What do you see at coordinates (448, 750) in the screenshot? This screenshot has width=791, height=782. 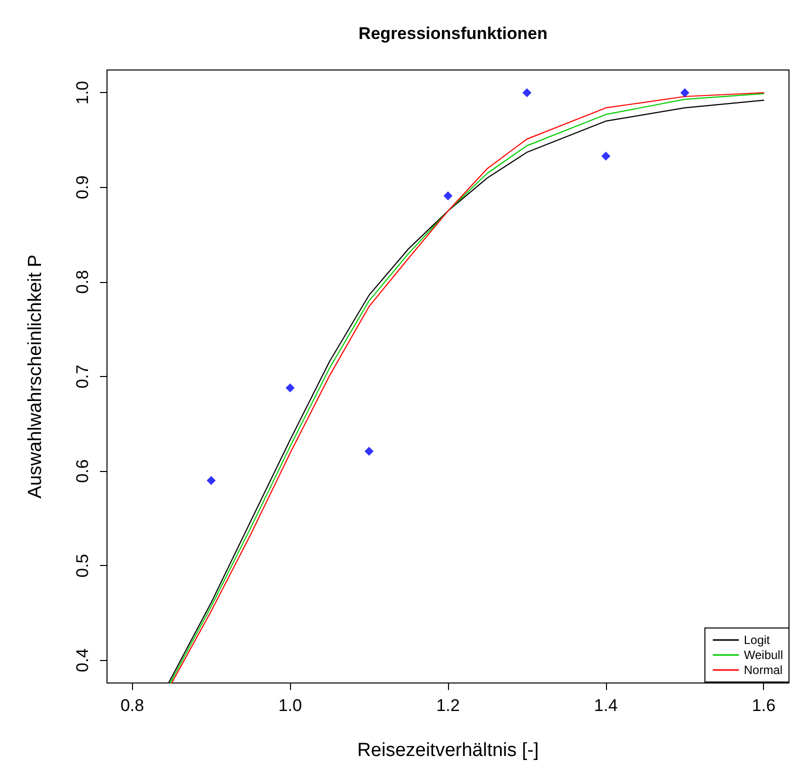 I see `x-axis-title: Reisezeitverhältnis [-]` at bounding box center [448, 750].